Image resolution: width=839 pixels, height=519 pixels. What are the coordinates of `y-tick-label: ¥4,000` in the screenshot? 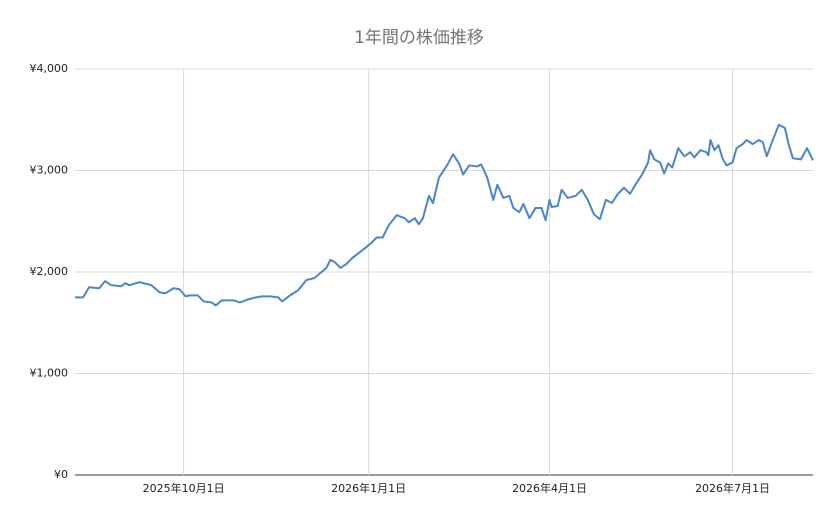 It's located at (49, 68).